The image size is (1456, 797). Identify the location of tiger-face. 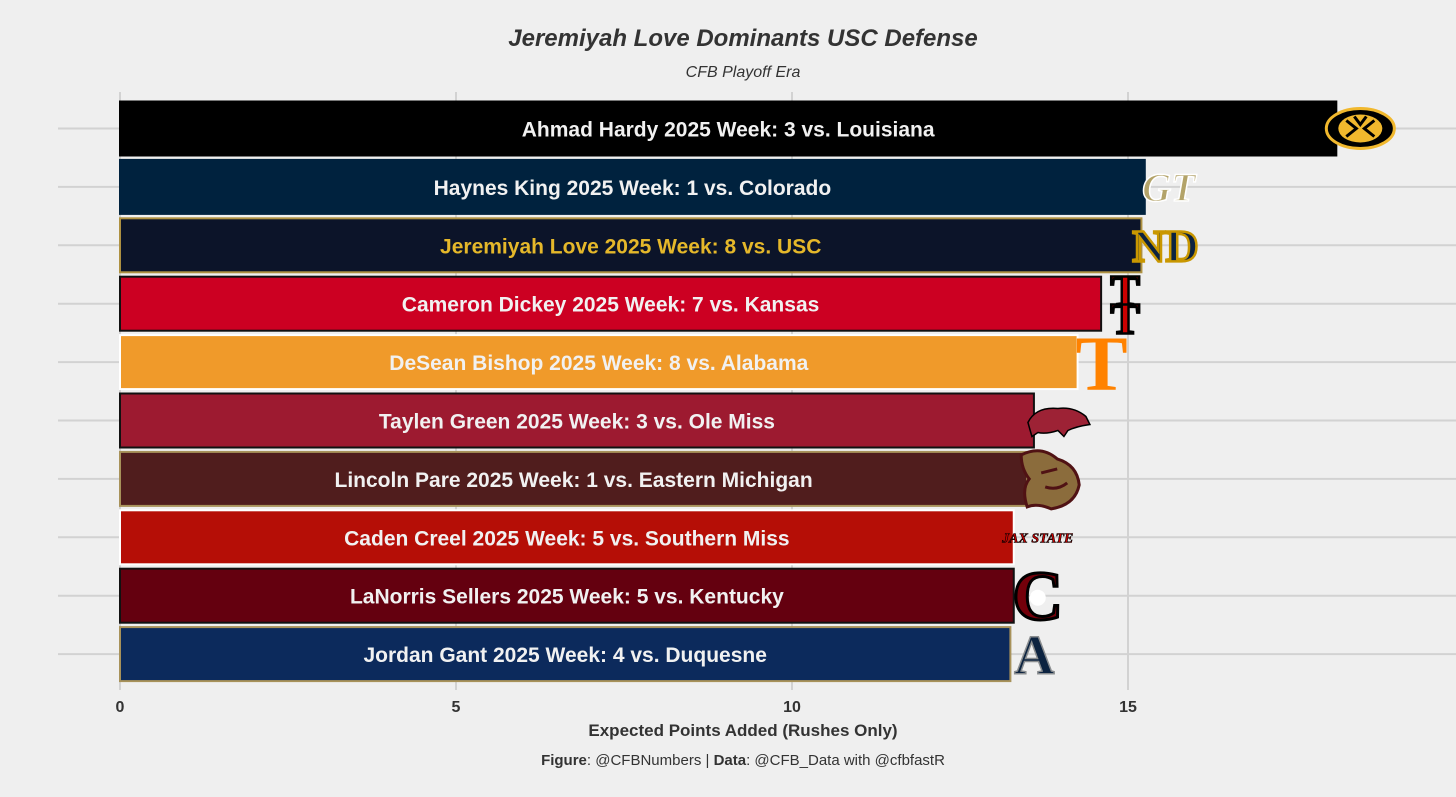
(1360, 128).